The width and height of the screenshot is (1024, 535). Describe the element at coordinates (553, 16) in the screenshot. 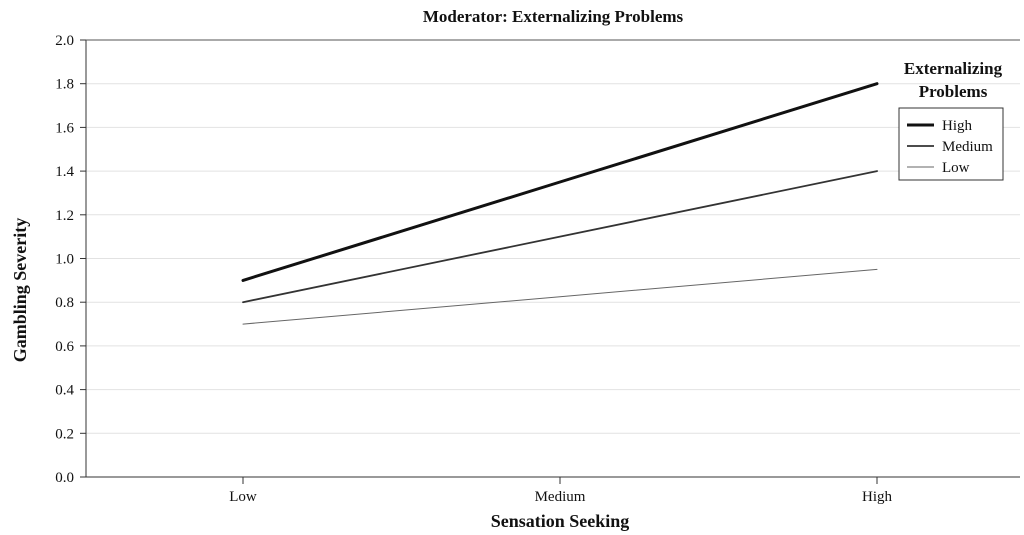

I see `chart-title: Moderator: Externalizing Problems` at that location.